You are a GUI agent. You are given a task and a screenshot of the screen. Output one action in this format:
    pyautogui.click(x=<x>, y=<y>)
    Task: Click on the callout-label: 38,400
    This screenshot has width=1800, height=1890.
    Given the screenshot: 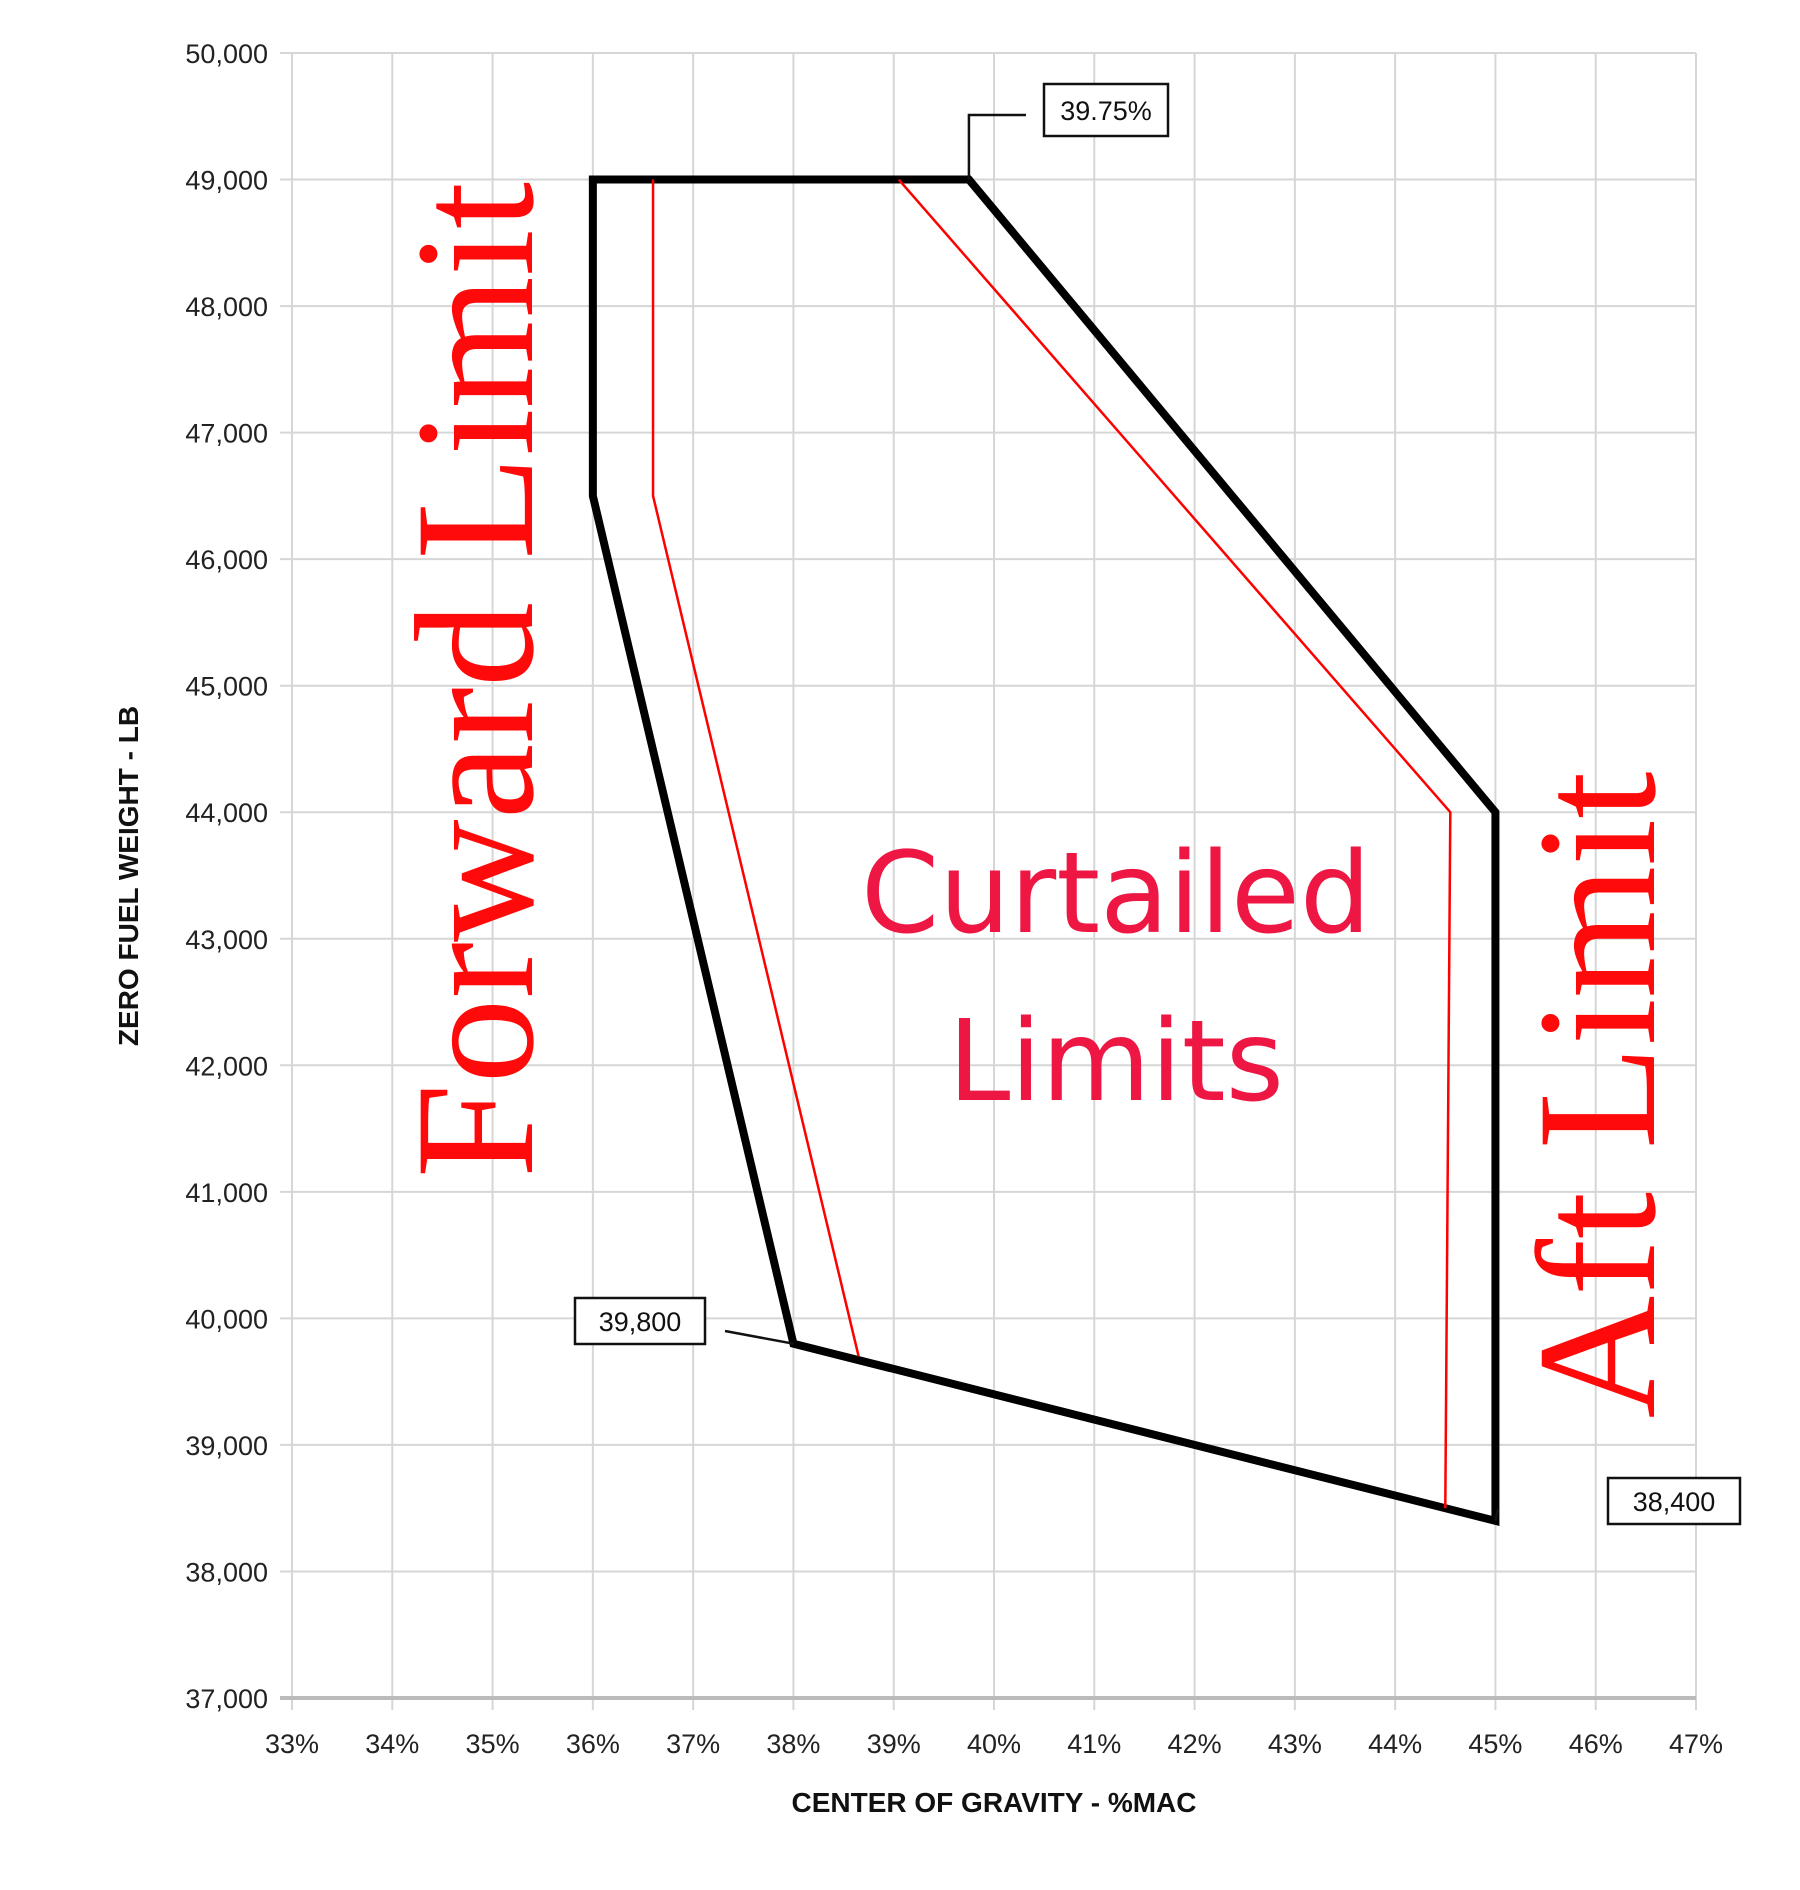 What is the action you would take?
    pyautogui.click(x=1674, y=1502)
    